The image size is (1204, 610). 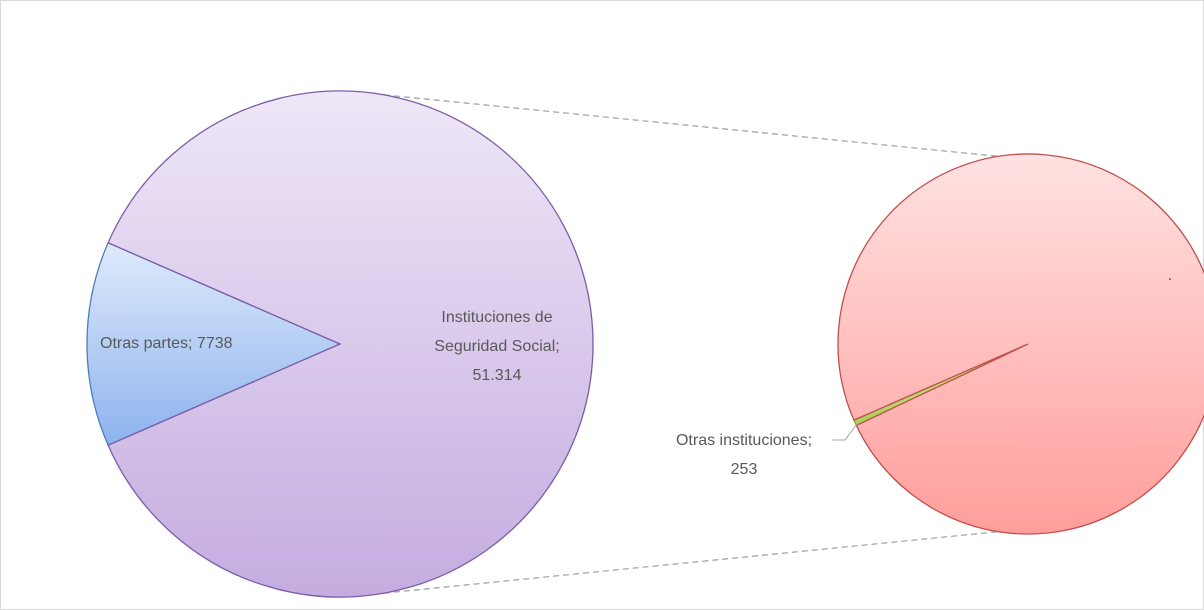 I want to click on data-label: 51.314, so click(x=497, y=375).